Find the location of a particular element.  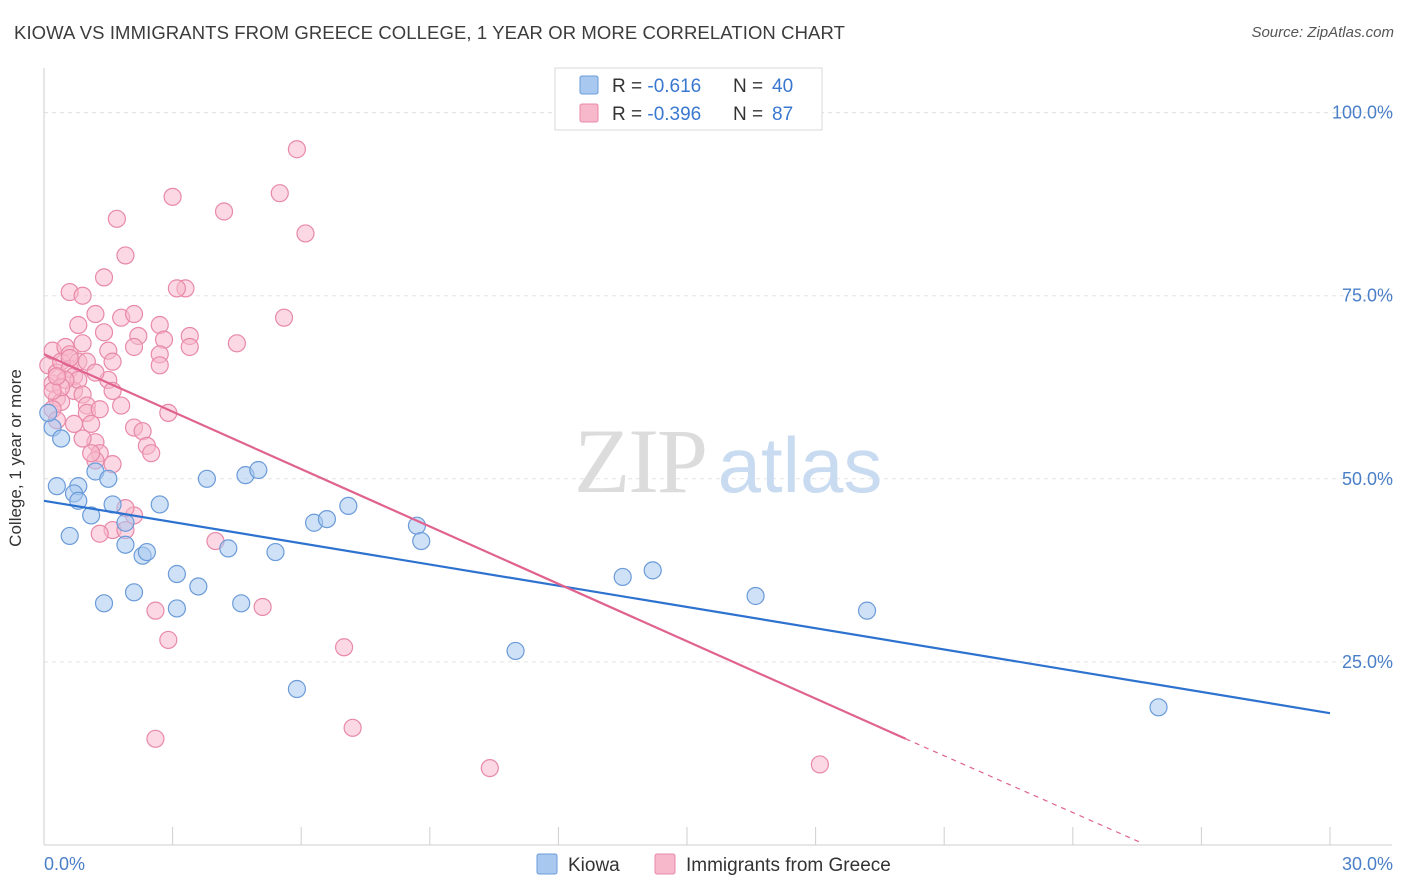

x-tick-label-min: 0.0% is located at coordinates (64, 864).